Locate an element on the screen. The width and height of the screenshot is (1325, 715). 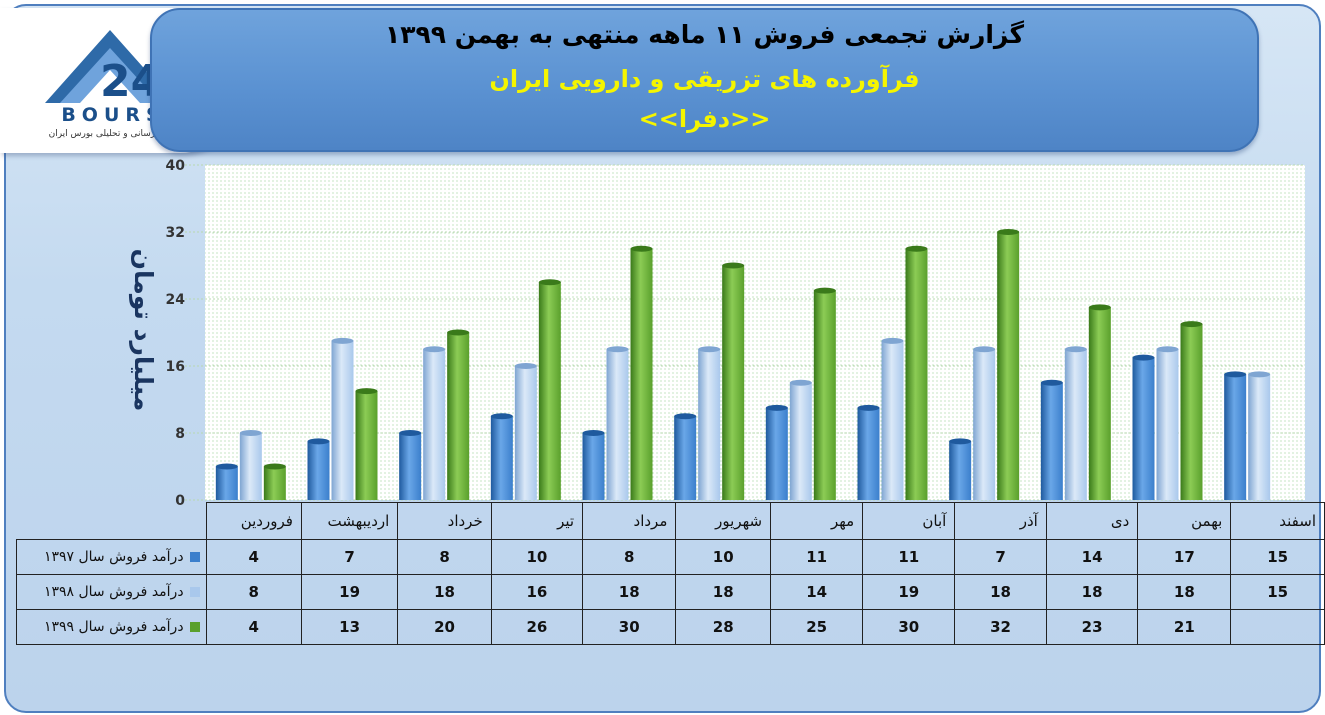
table-row: درآمد فروش سال ۱۳۹۹ 4 13 20 26 30 28 25 30 32 23 21 is located at coordinates (670, 627).